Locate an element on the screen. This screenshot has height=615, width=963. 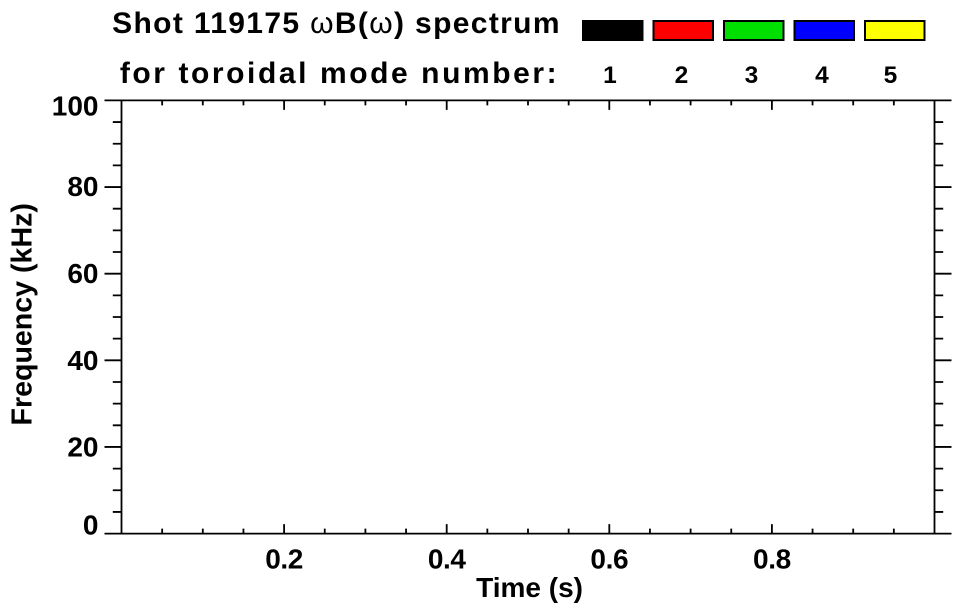
svg-text: 0.2 is located at coordinates (284, 558).